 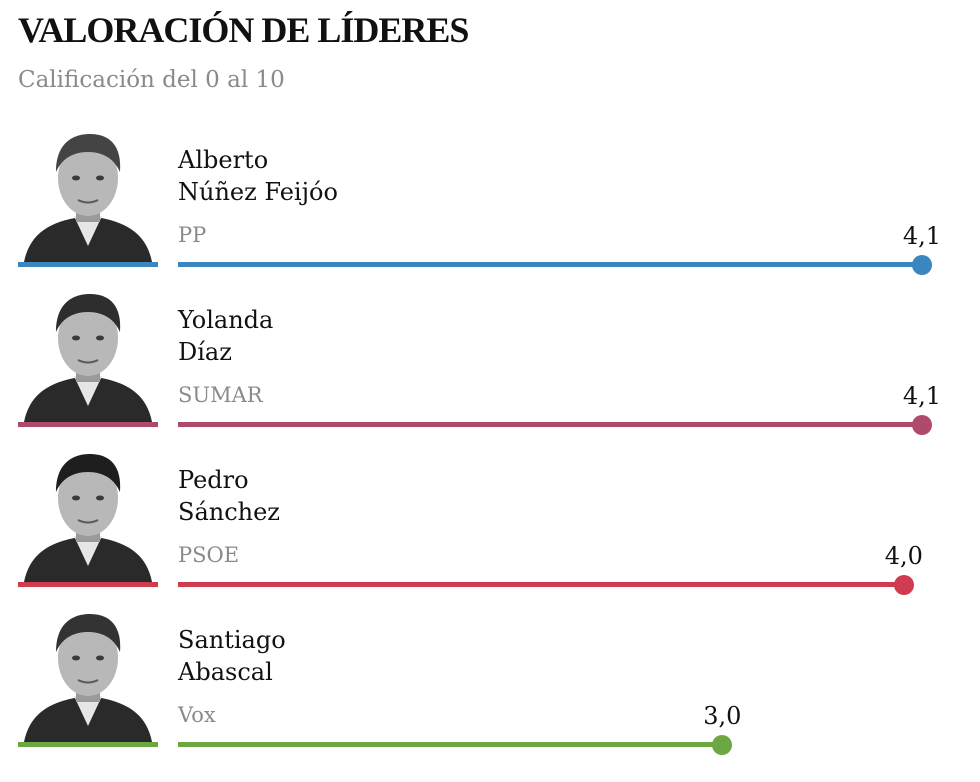 What do you see at coordinates (232, 640) in the screenshot?
I see `leader-first-name: Santiago` at bounding box center [232, 640].